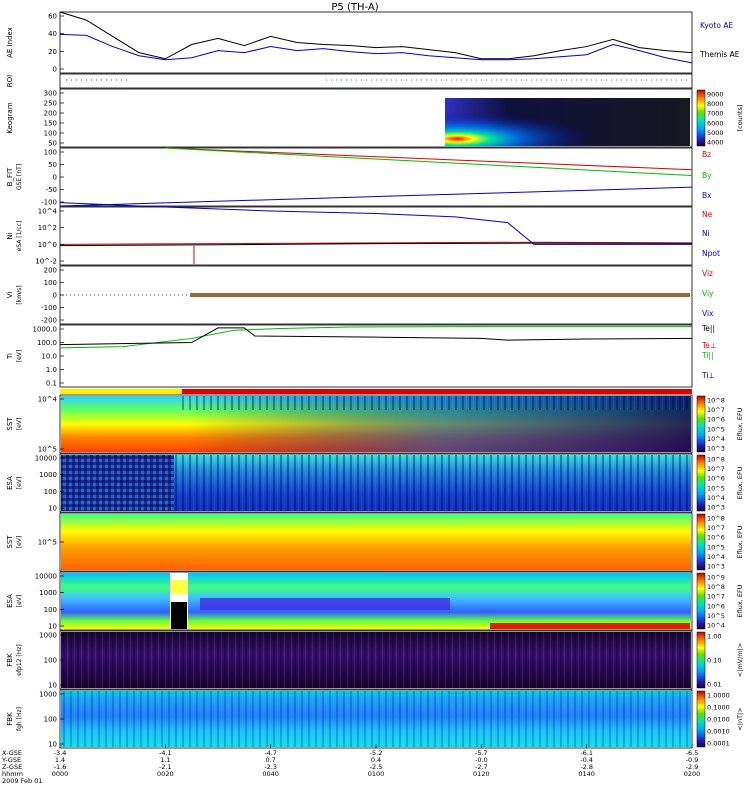  Describe the element at coordinates (19, 177) in the screenshot. I see `bfield-units: GSE [nT]` at that location.